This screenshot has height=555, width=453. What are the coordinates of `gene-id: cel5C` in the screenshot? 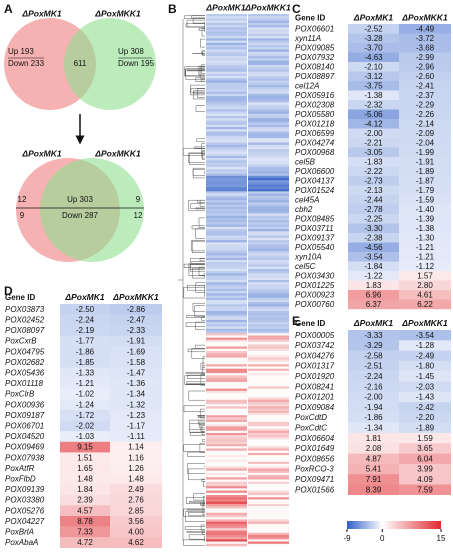 It's located at (305, 266).